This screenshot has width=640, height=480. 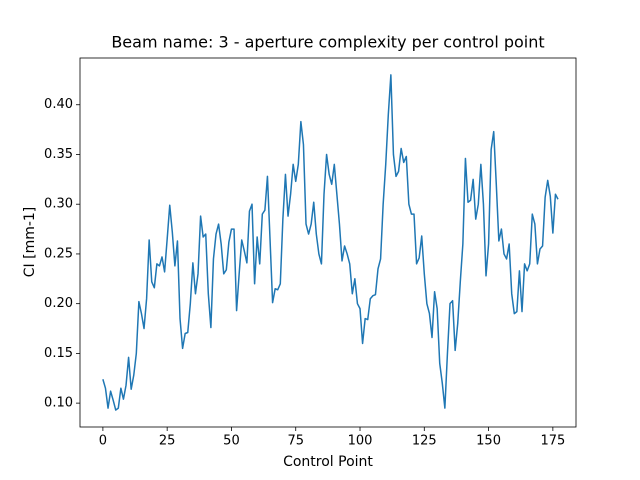 I want to click on x-tick-label: 0, so click(x=103, y=441).